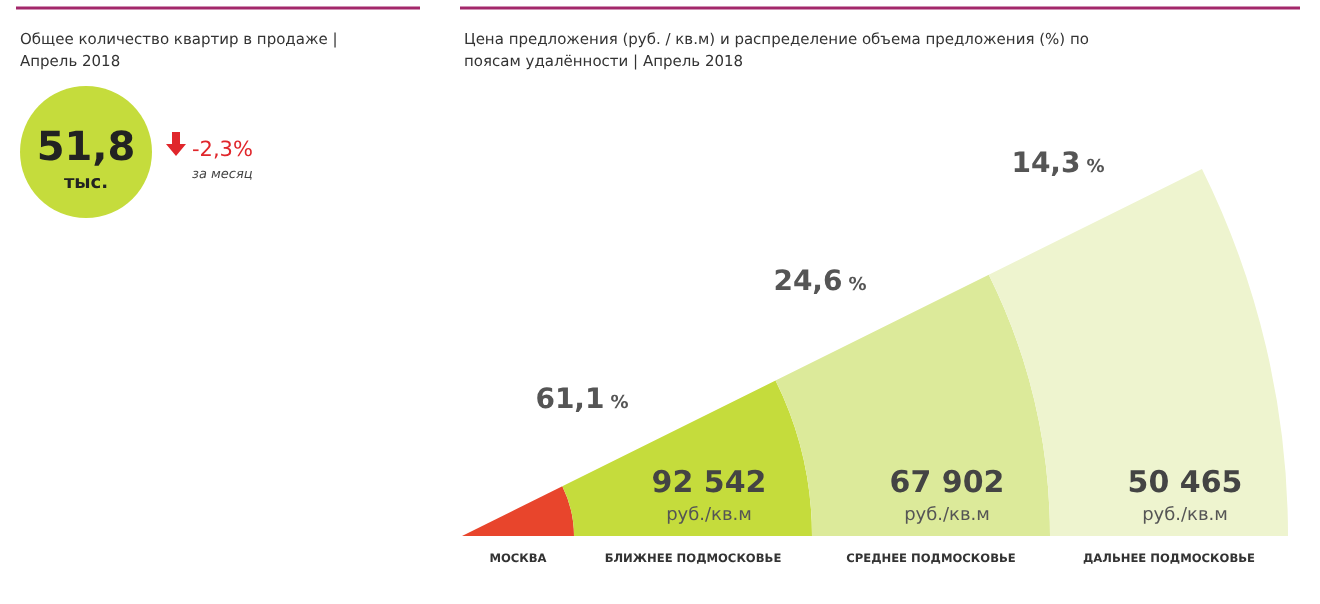 Image resolution: width=1320 pixels, height=604 pixels. I want to click on text: -2,3%, so click(222, 150).